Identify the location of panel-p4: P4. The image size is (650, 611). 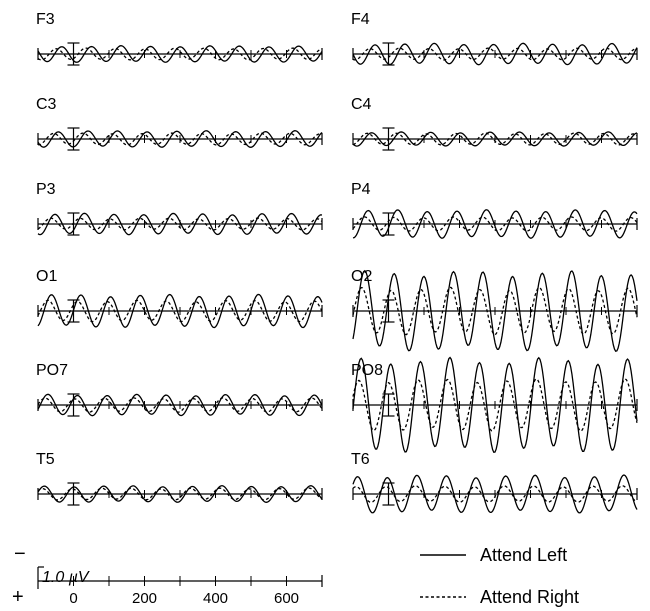
(494, 210).